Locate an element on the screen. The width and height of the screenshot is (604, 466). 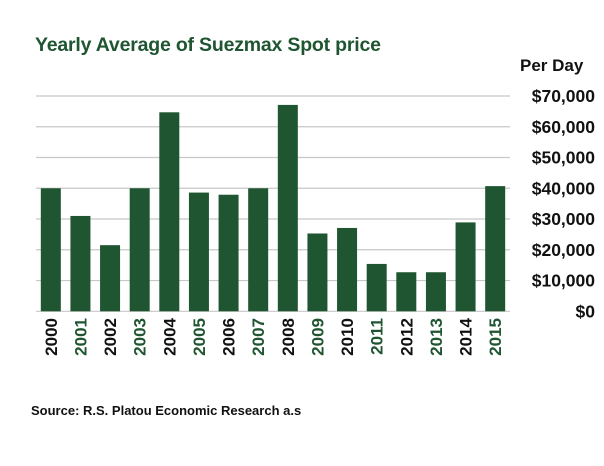
chart-title: Yearly Average of Suezmax Spot price is located at coordinates (208, 45).